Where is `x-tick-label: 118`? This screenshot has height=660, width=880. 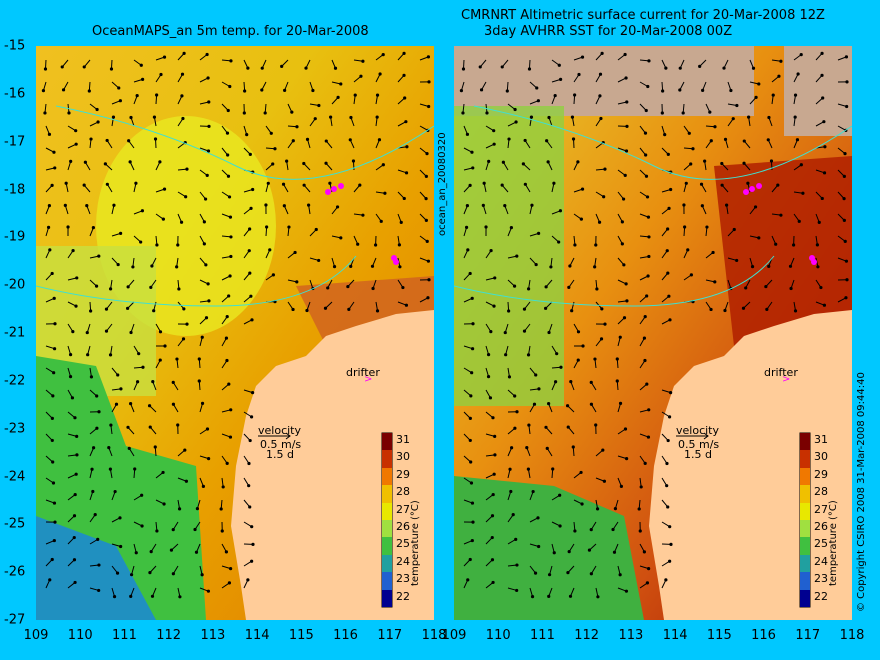 x-tick-label: 118 is located at coordinates (434, 635).